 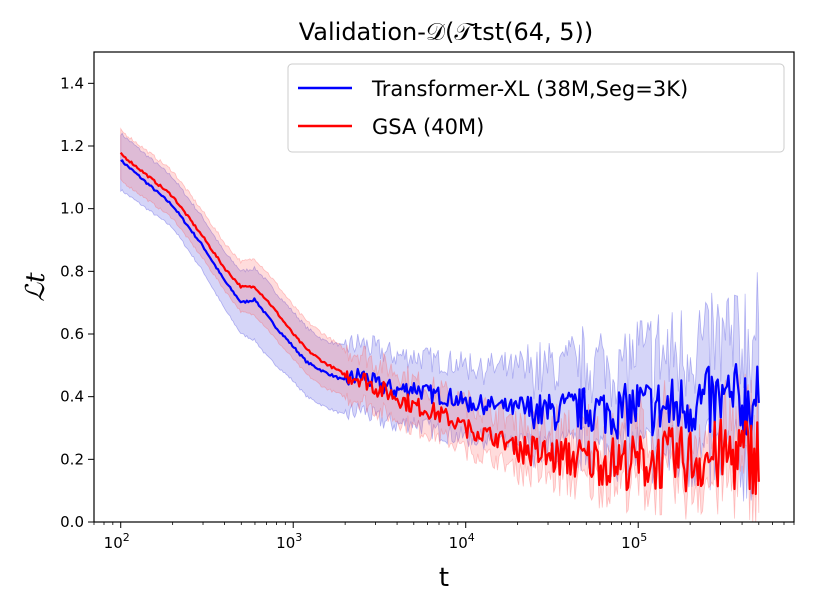 I want to click on y-tick-label: 0.6, so click(x=72, y=334).